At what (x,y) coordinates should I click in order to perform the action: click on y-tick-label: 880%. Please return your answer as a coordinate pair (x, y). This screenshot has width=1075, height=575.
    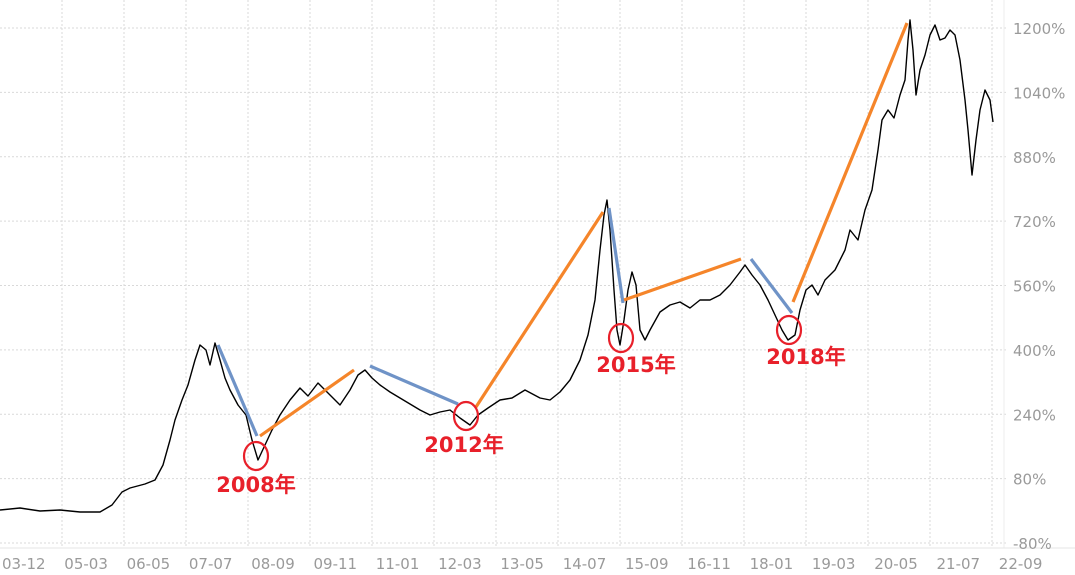
    Looking at the image, I should click on (1034, 158).